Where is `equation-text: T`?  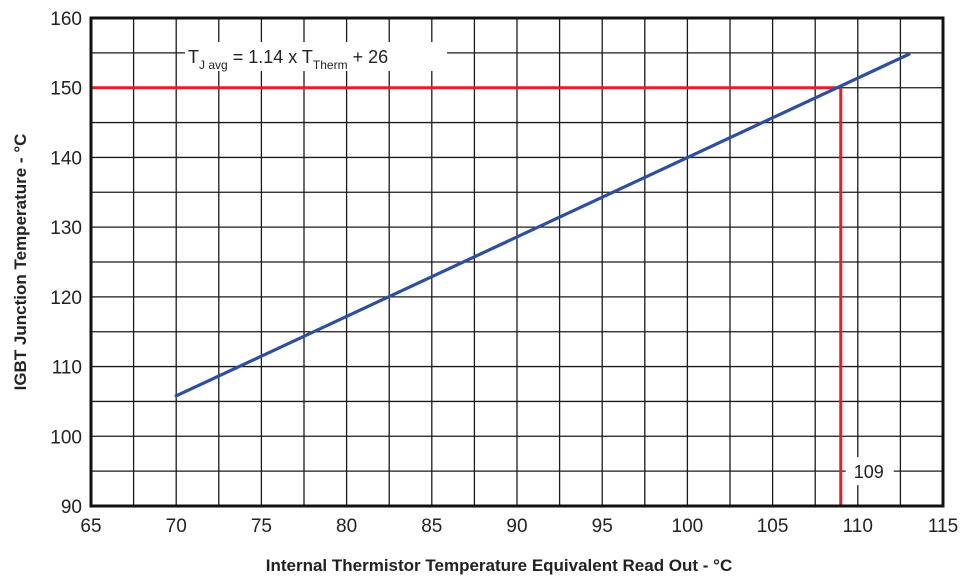 equation-text: T is located at coordinates (193, 57).